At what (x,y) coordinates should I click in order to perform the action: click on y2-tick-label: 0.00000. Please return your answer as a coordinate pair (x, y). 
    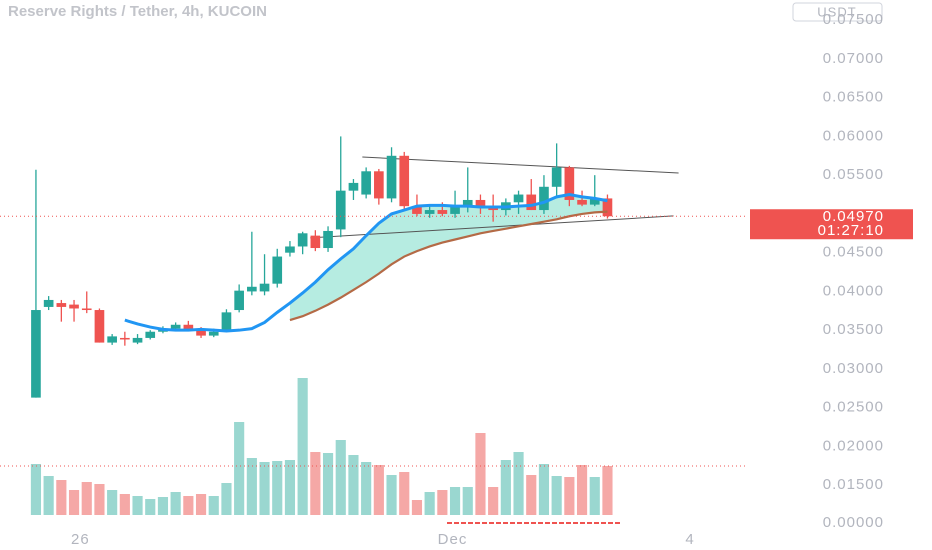
    Looking at the image, I should click on (853, 522).